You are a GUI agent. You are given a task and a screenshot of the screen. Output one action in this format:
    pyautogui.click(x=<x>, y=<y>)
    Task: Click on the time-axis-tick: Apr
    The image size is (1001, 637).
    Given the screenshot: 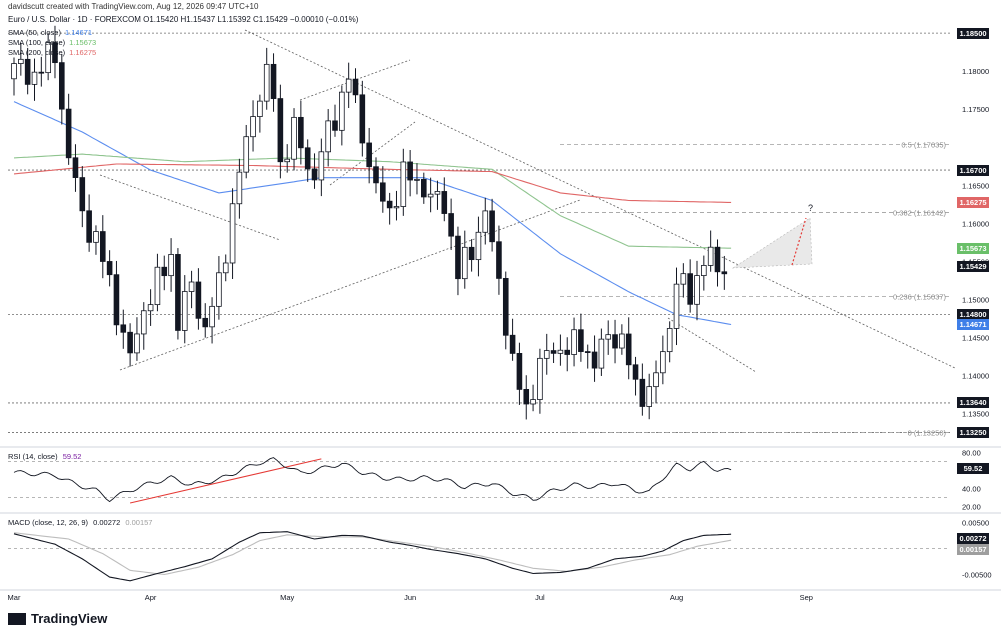 What is the action you would take?
    pyautogui.click(x=151, y=597)
    